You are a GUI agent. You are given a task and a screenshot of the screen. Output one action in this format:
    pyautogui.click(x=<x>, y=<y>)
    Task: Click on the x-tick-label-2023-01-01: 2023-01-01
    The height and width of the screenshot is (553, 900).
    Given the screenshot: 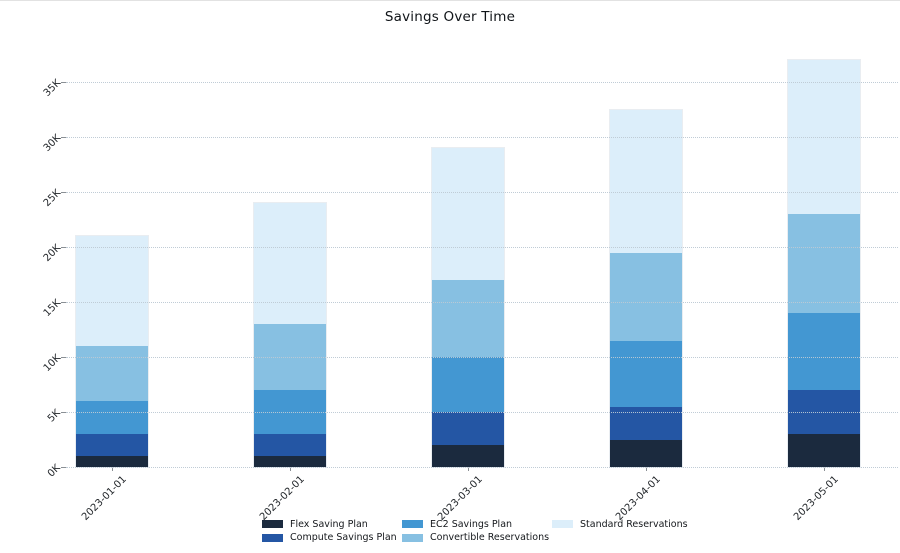 What is the action you would take?
    pyautogui.click(x=104, y=498)
    